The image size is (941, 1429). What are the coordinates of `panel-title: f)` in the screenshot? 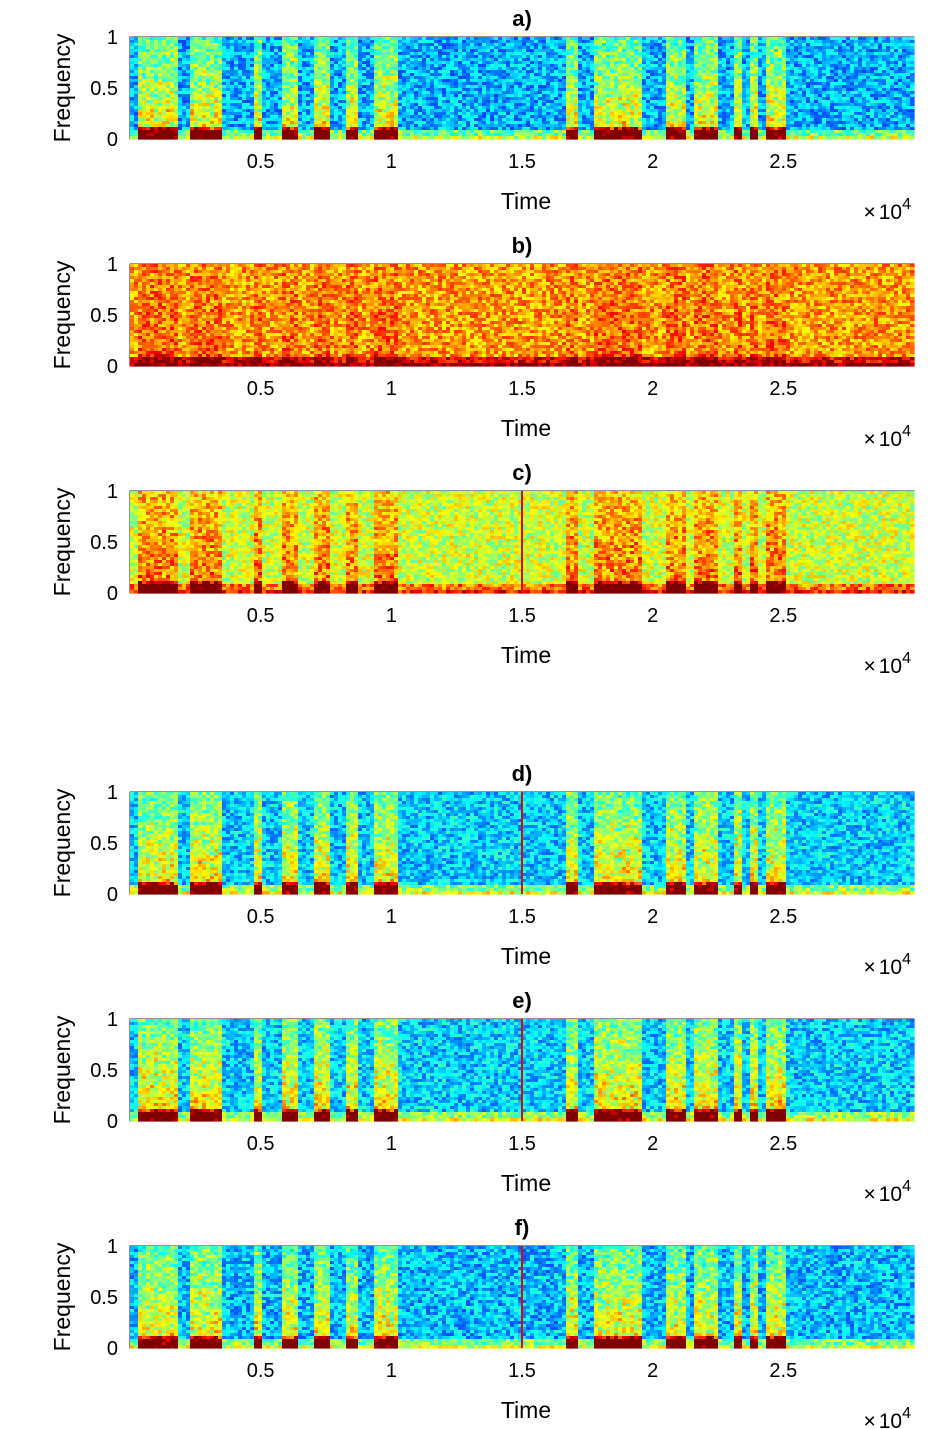 It's located at (522, 1227).